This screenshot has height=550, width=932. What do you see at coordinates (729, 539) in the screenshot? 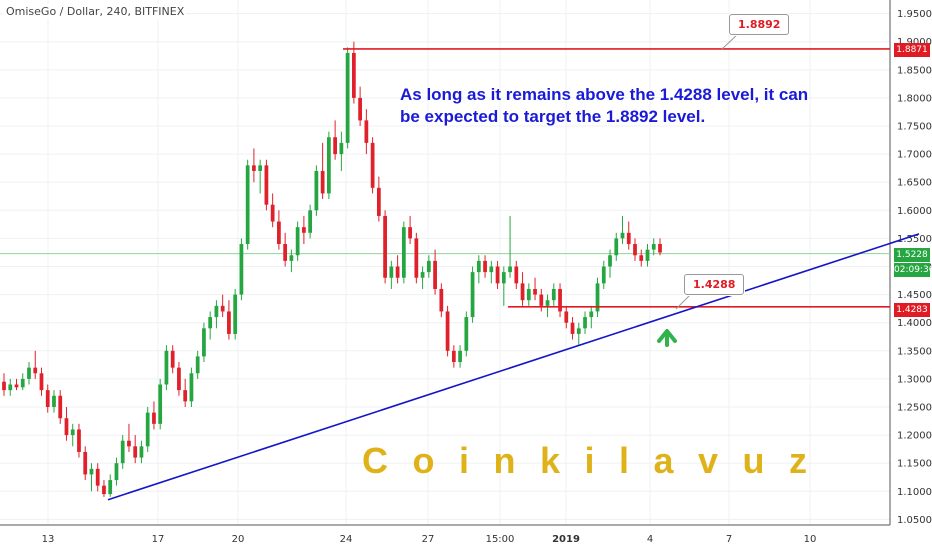
I see `x-tick-label: 7` at bounding box center [729, 539].